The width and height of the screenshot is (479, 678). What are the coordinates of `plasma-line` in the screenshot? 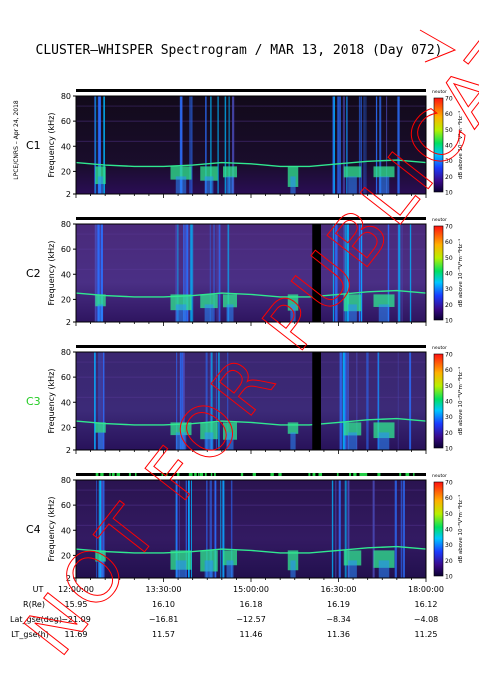 It's located at (251, 549).